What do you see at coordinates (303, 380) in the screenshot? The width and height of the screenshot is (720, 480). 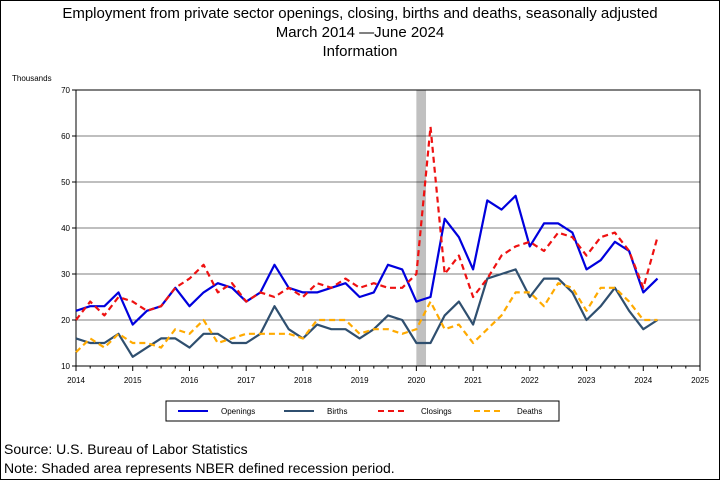 I see `x-tick-label: 2018` at bounding box center [303, 380].